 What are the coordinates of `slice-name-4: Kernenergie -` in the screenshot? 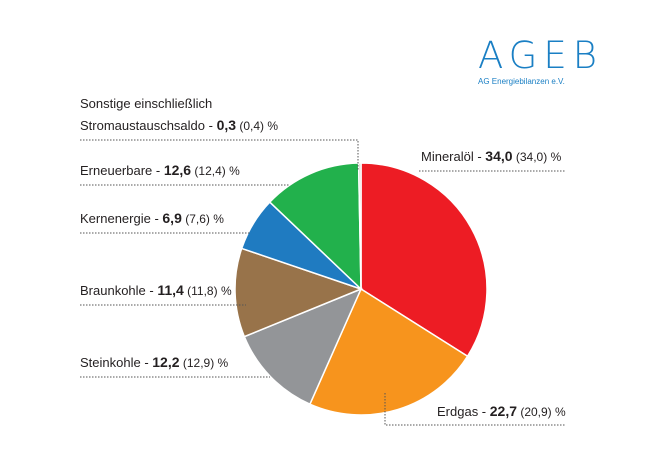 It's located at (121, 218).